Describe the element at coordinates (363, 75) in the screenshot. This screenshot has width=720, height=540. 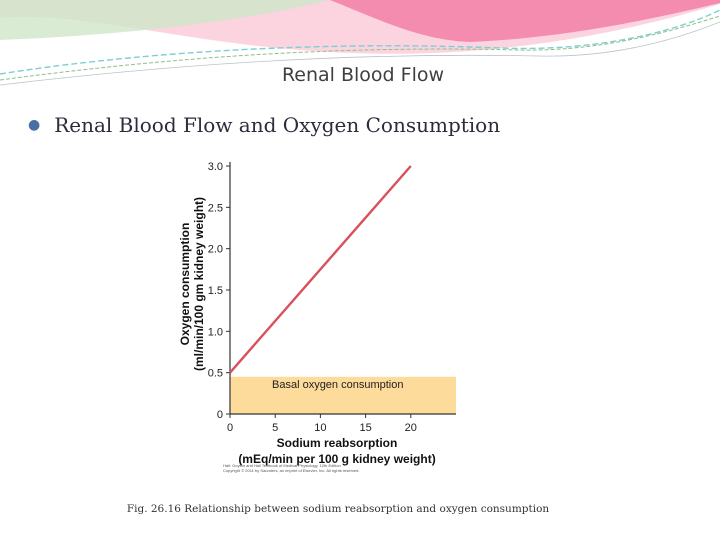
I see `slide-title: Renal Blood Flow` at that location.